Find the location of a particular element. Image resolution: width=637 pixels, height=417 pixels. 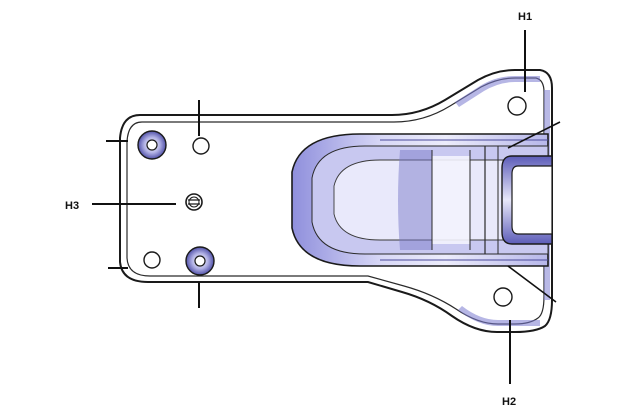

label-h2: H2 is located at coordinates (509, 402).